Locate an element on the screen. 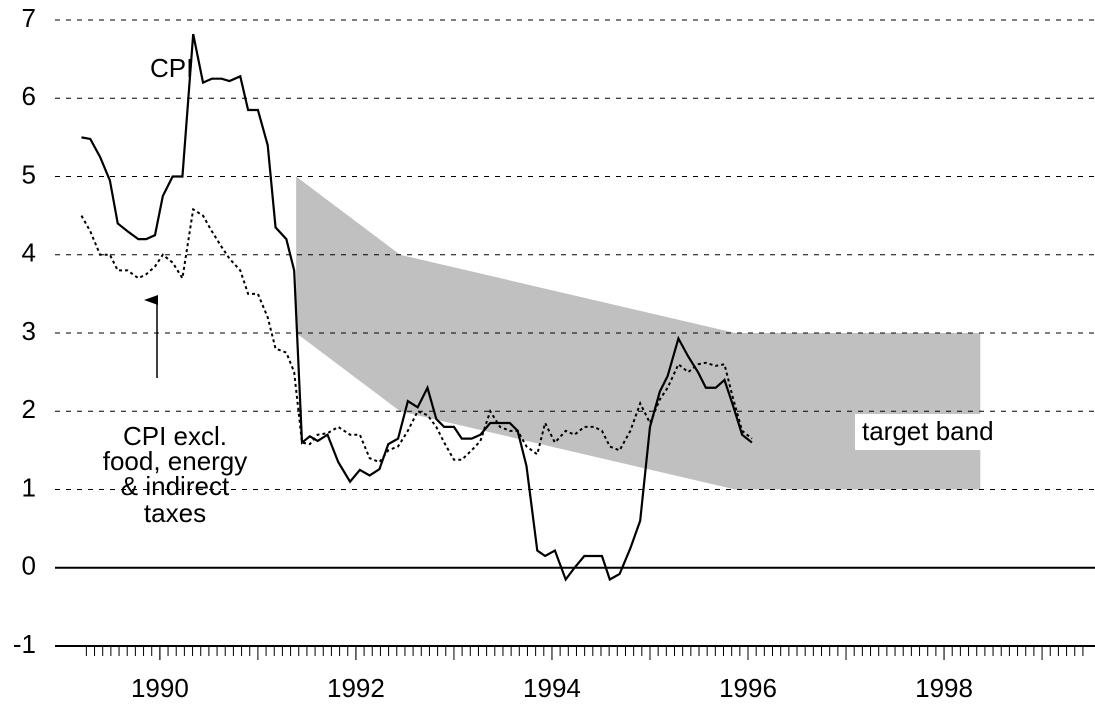 The height and width of the screenshot is (711, 1095). x-tick-label: 1998 is located at coordinates (944, 688).